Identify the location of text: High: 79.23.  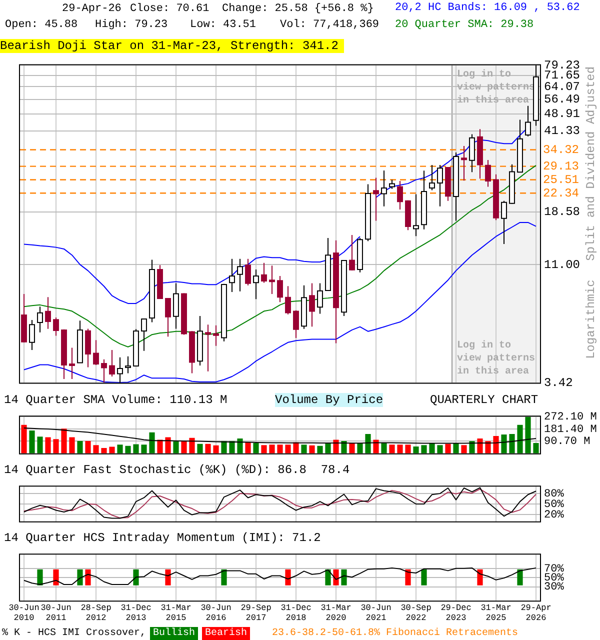
(131, 25).